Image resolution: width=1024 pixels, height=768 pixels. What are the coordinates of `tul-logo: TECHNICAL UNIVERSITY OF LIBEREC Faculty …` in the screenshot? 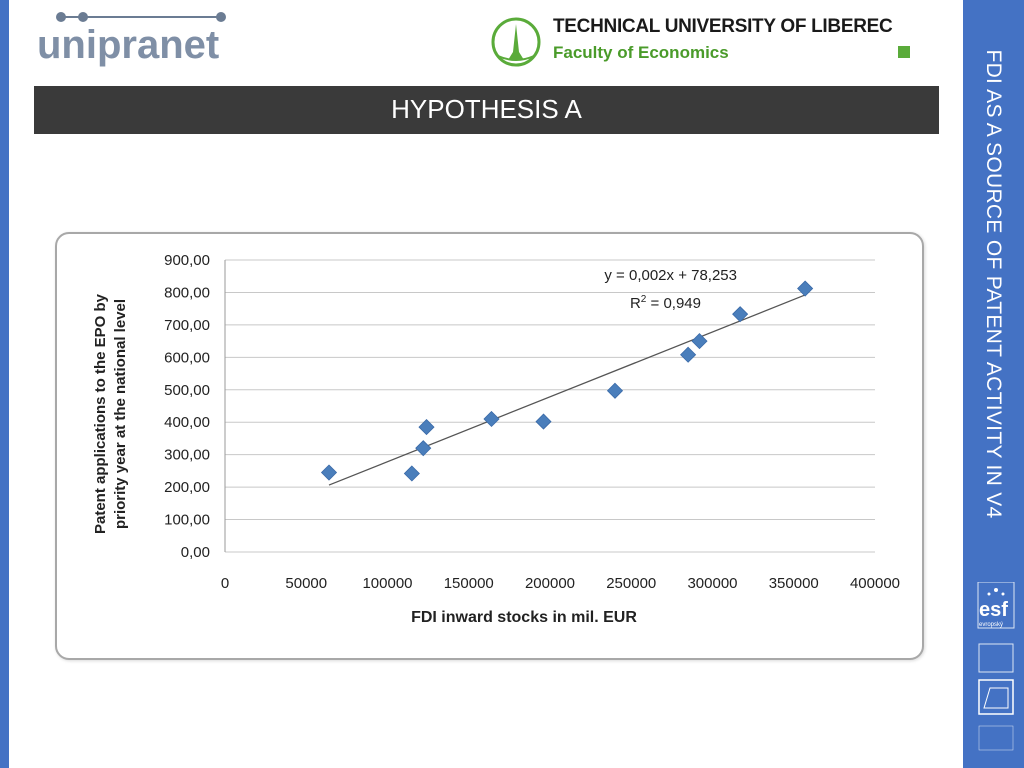 It's located at (705, 42).